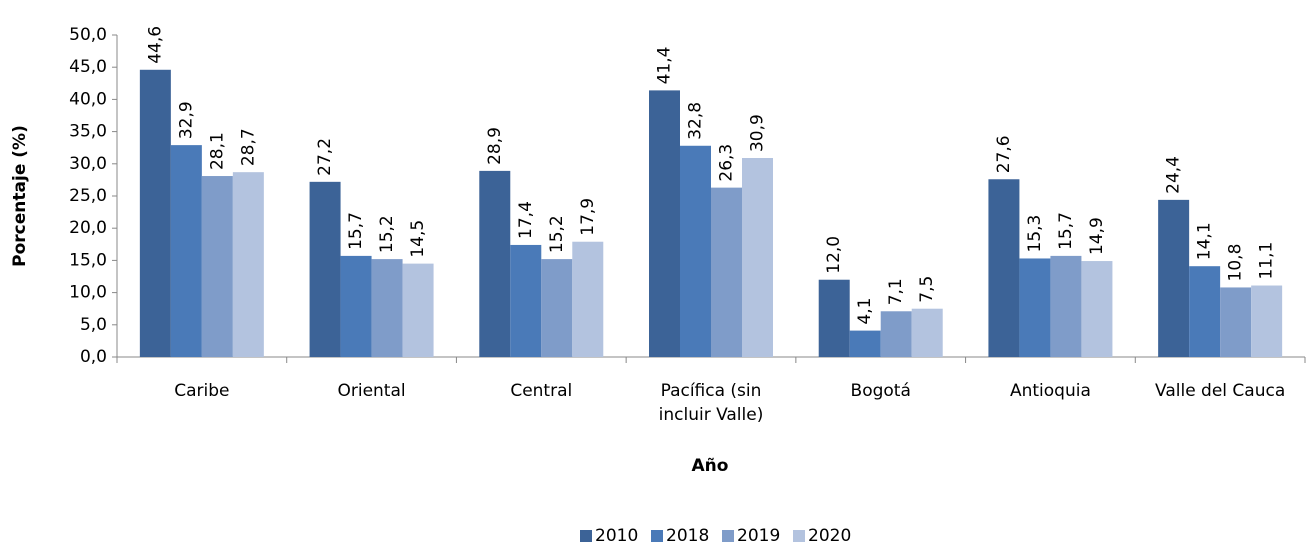 The image size is (1312, 545). What do you see at coordinates (896, 291) in the screenshot?
I see `value-label: 7,1` at bounding box center [896, 291].